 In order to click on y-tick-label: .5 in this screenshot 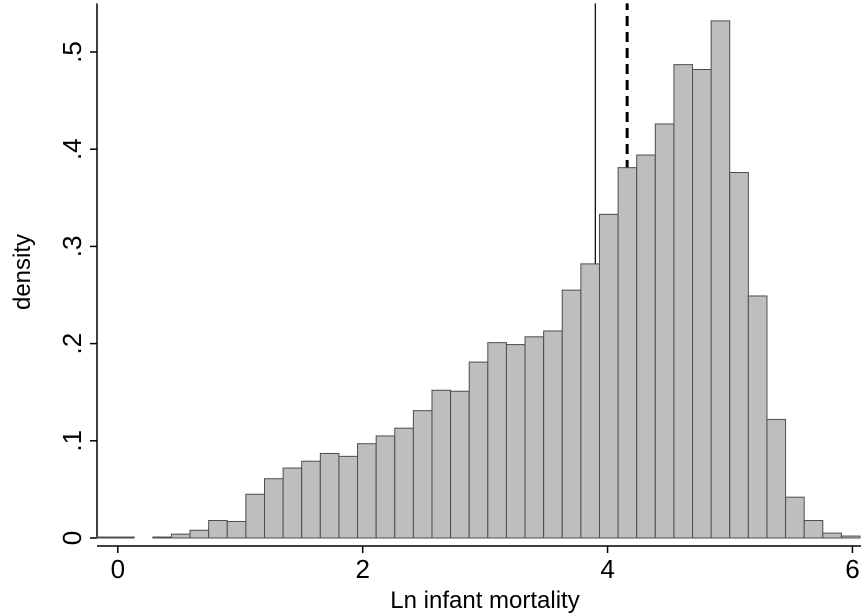, I will do `click(72, 52)`.